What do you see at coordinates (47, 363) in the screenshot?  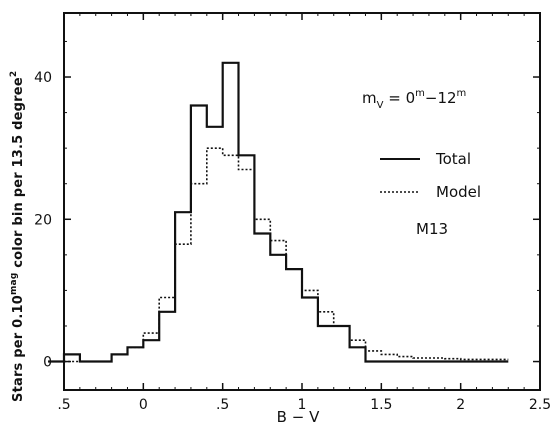 I see `y-tick-label: 0` at bounding box center [47, 363].